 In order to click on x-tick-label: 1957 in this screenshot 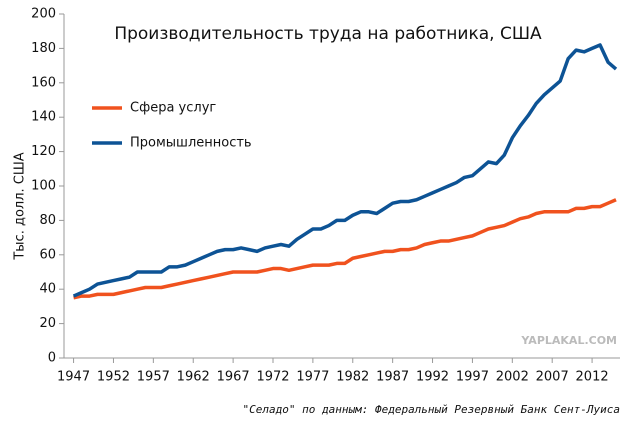, I will do `click(153, 377)`.